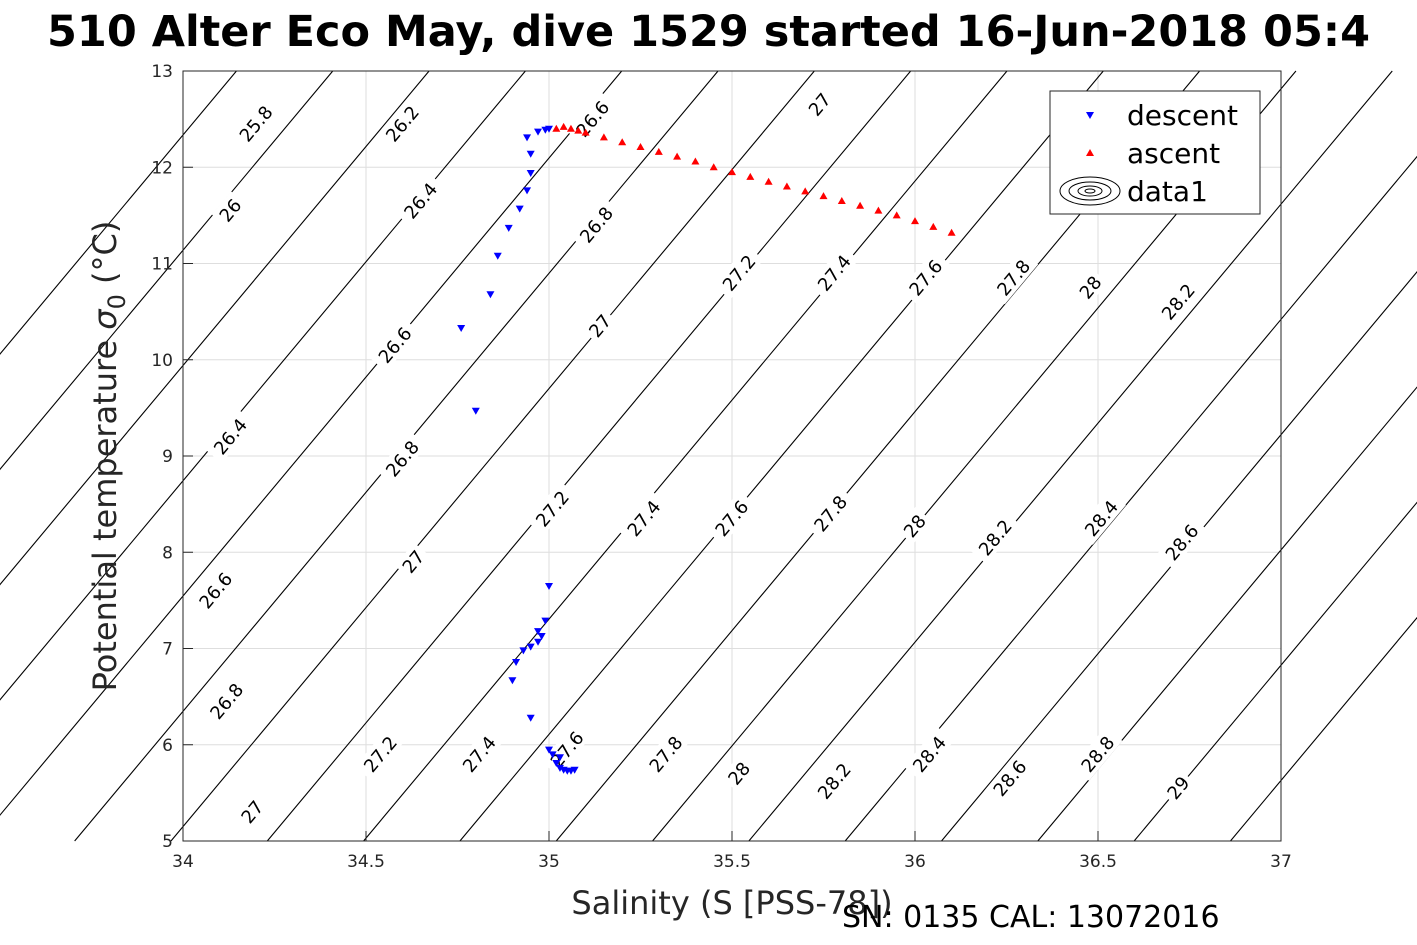 The image size is (1417, 945). I want to click on contour-label: 27.4, so click(833, 272).